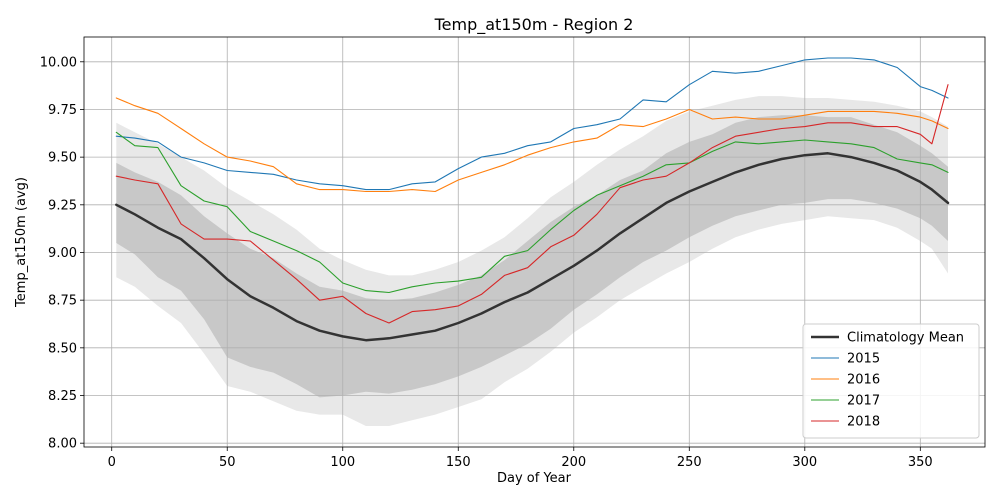 This screenshot has height=500, width=1000. I want to click on legend-items: Climatology Mean 2015 2016 2017 2018, so click(887, 380).